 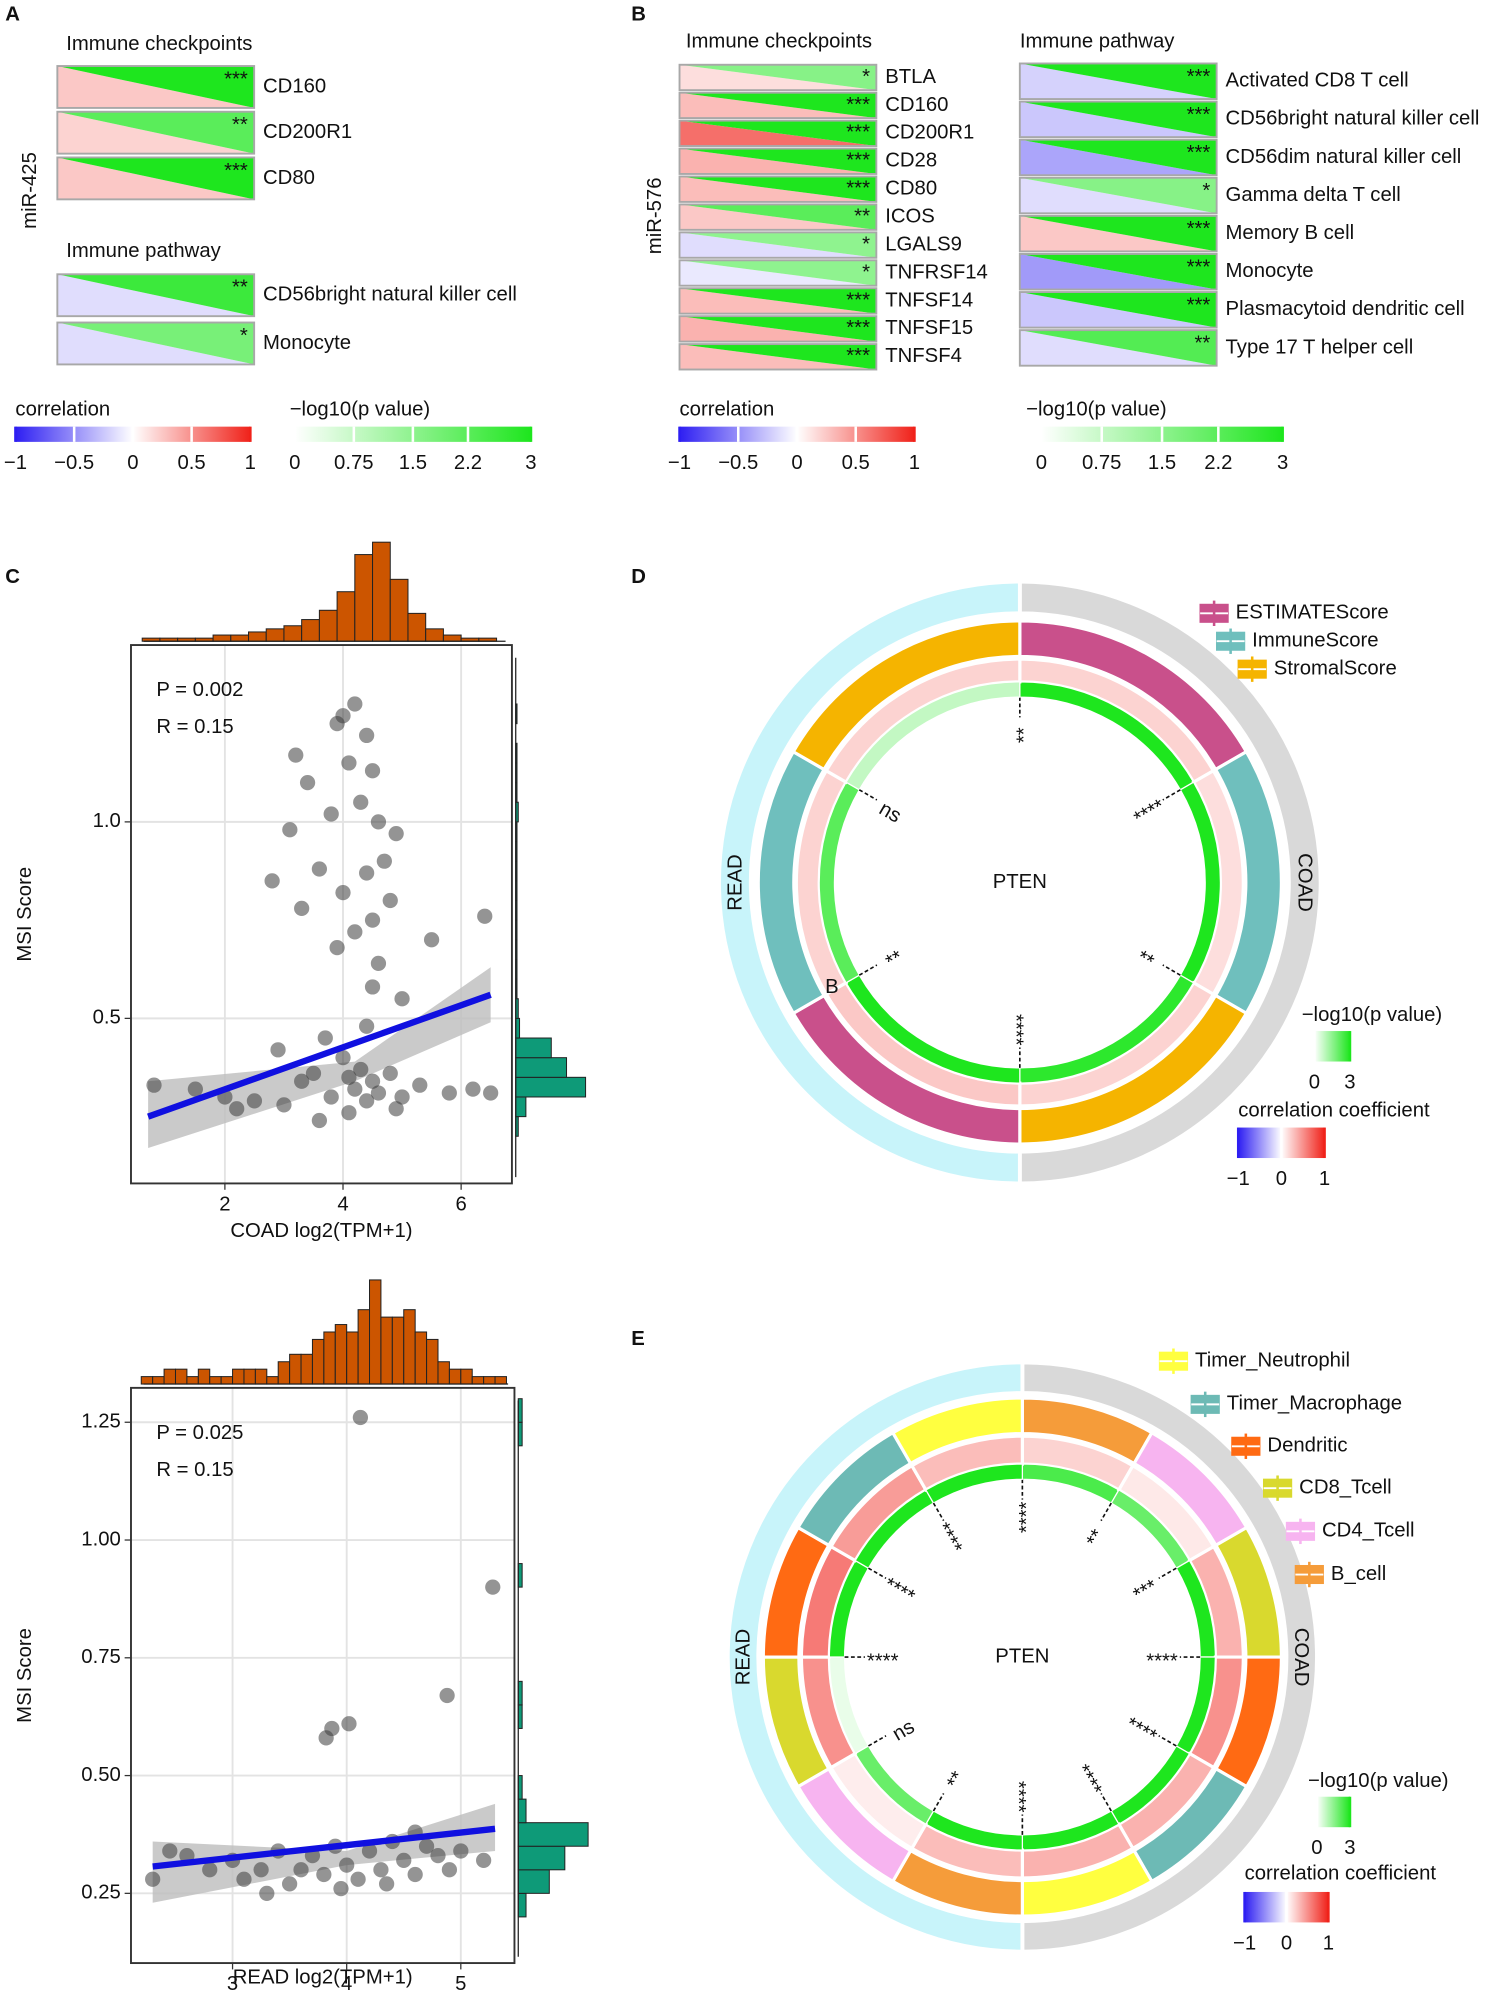 I want to click on legend-tick-label: 1.5, so click(x=413, y=463).